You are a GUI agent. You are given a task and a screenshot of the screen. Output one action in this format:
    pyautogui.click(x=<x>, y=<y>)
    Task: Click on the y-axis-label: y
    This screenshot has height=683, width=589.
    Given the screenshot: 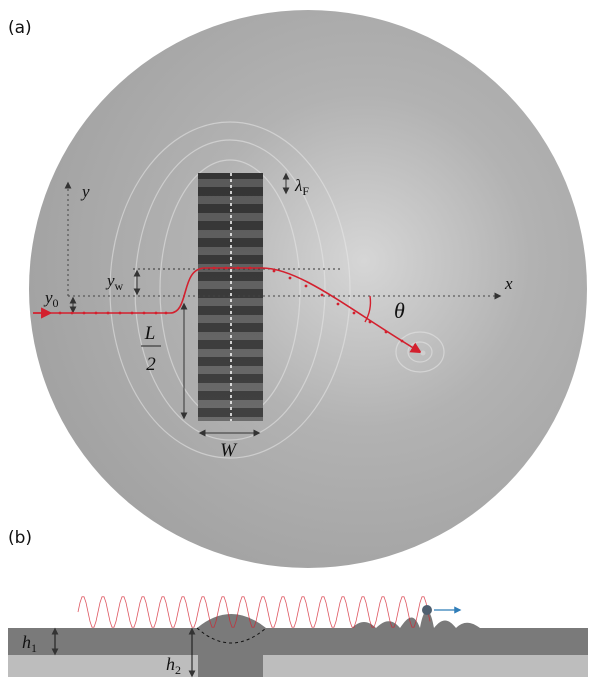 What is the action you would take?
    pyautogui.click(x=85, y=191)
    